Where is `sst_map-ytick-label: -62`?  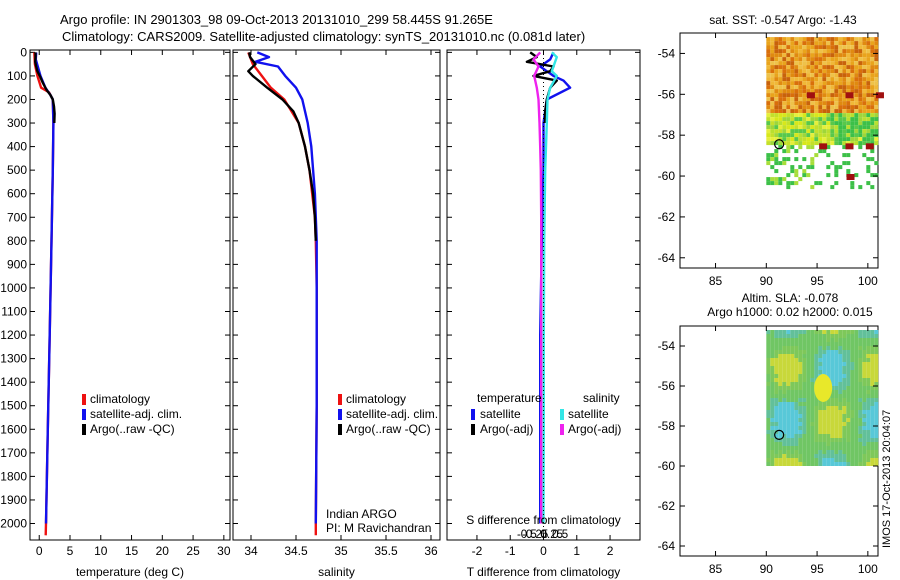 sst_map-ytick-label: -62 is located at coordinates (667, 217).